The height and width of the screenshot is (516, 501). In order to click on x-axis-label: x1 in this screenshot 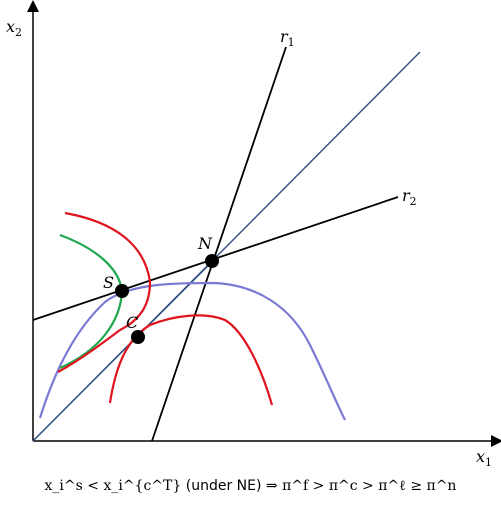, I will do `click(484, 458)`.